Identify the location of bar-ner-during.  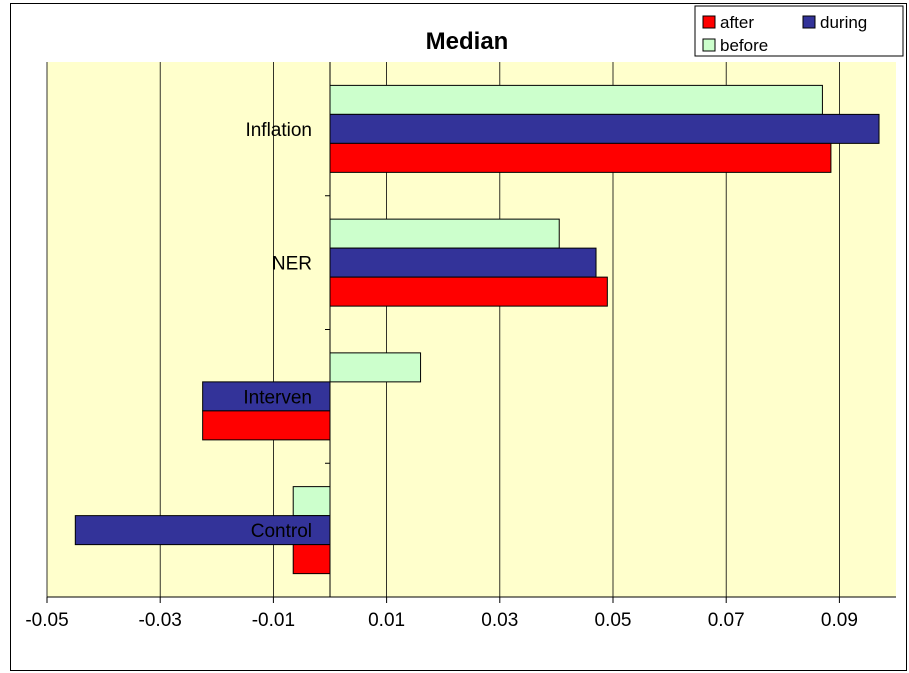
(463, 262).